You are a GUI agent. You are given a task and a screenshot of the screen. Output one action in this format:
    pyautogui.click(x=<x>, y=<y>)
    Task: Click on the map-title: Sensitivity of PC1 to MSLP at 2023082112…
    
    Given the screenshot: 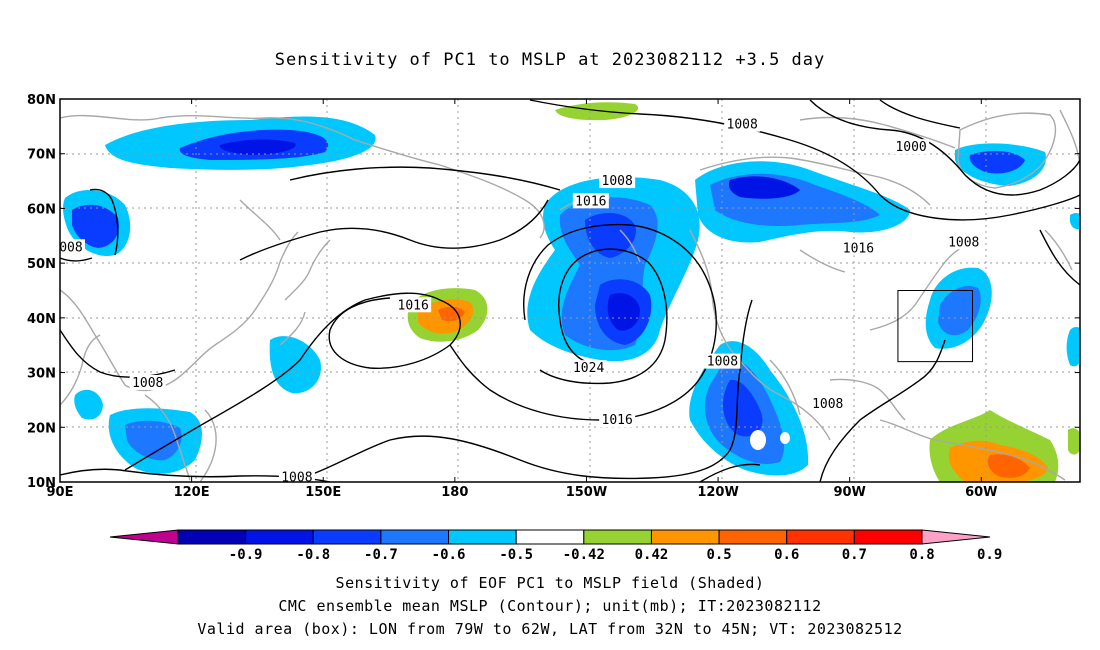 What is the action you would take?
    pyautogui.click(x=550, y=60)
    